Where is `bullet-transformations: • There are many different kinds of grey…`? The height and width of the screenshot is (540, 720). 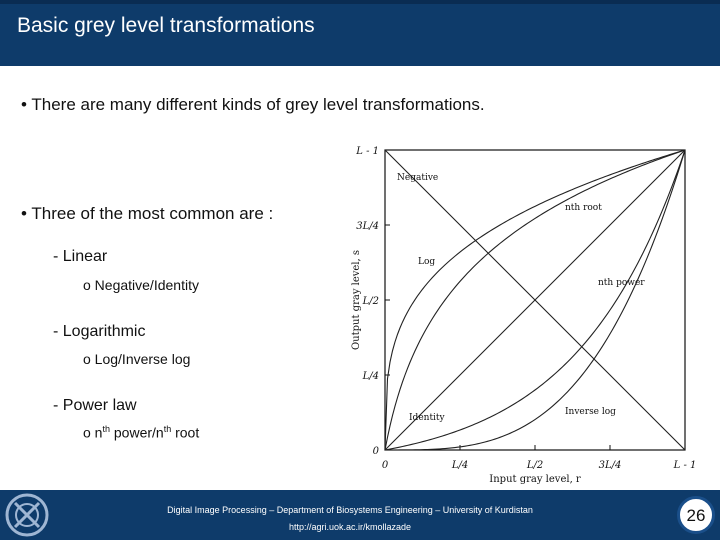
bullet-transformations: • There are many different kinds of grey… is located at coordinates (253, 104).